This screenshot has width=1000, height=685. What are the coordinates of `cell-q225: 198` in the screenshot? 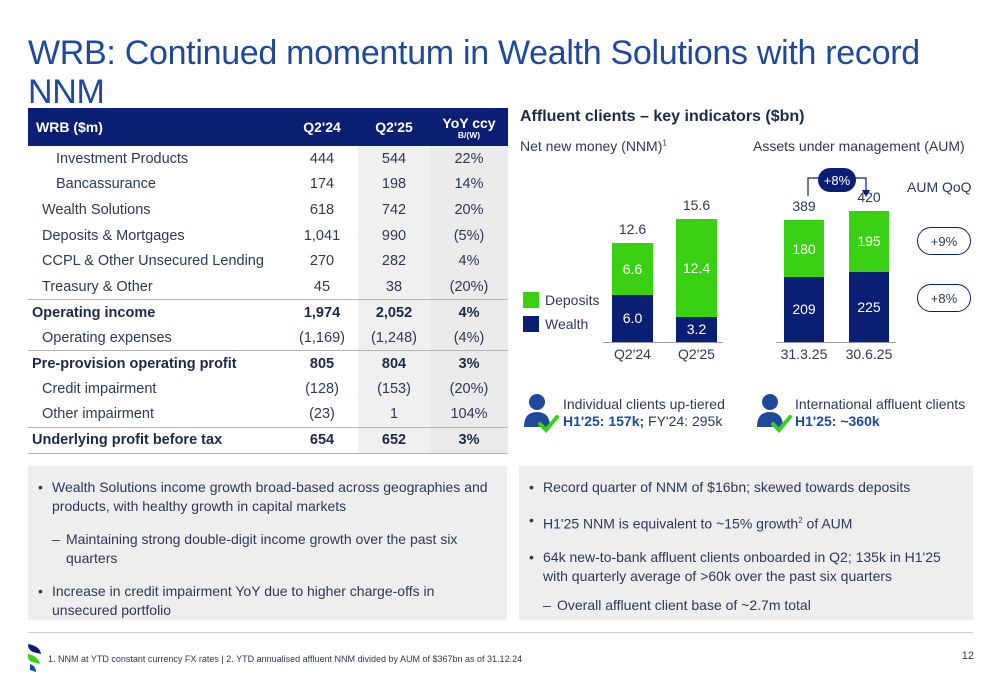 It's located at (394, 184).